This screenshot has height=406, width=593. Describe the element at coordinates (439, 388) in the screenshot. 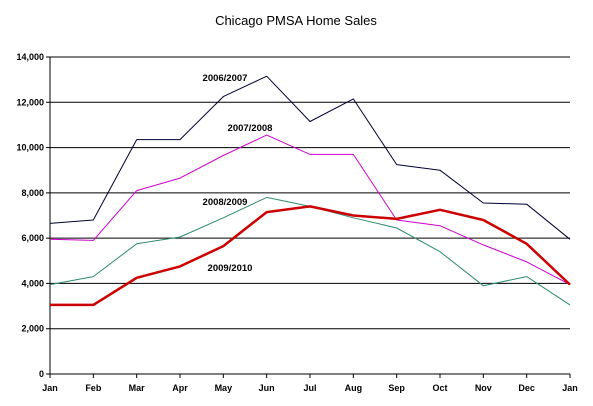

I see `x-tick-label: Oct` at that location.